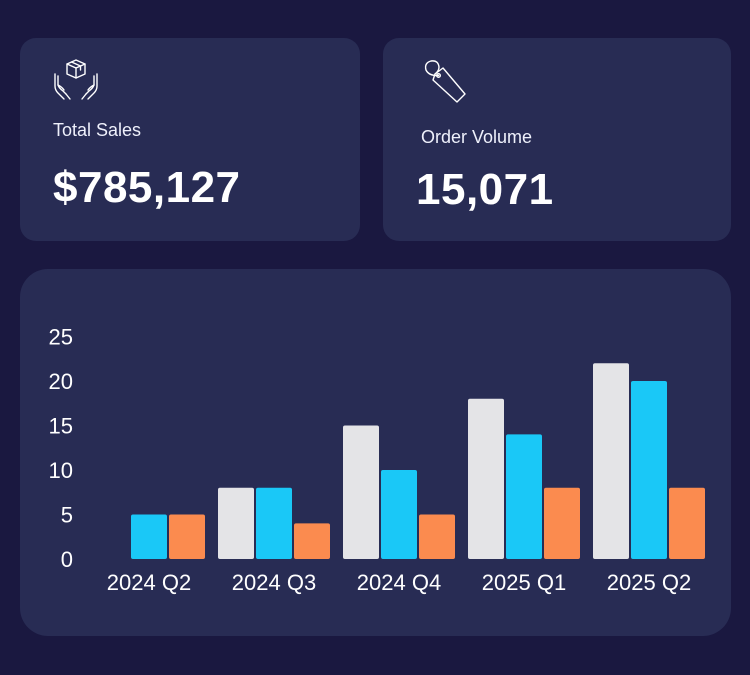 The image size is (750, 675). Describe the element at coordinates (190, 139) in the screenshot. I see `total-sales-card: Total Sales $785,127` at that location.